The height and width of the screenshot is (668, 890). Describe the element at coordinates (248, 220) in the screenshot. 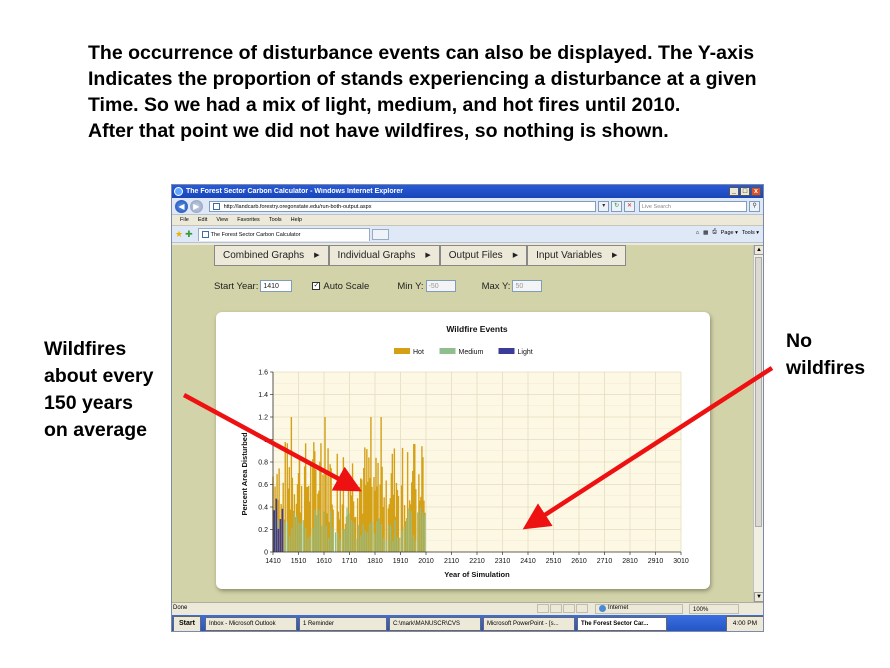

I see `menu-favorites: Favorites` at that location.